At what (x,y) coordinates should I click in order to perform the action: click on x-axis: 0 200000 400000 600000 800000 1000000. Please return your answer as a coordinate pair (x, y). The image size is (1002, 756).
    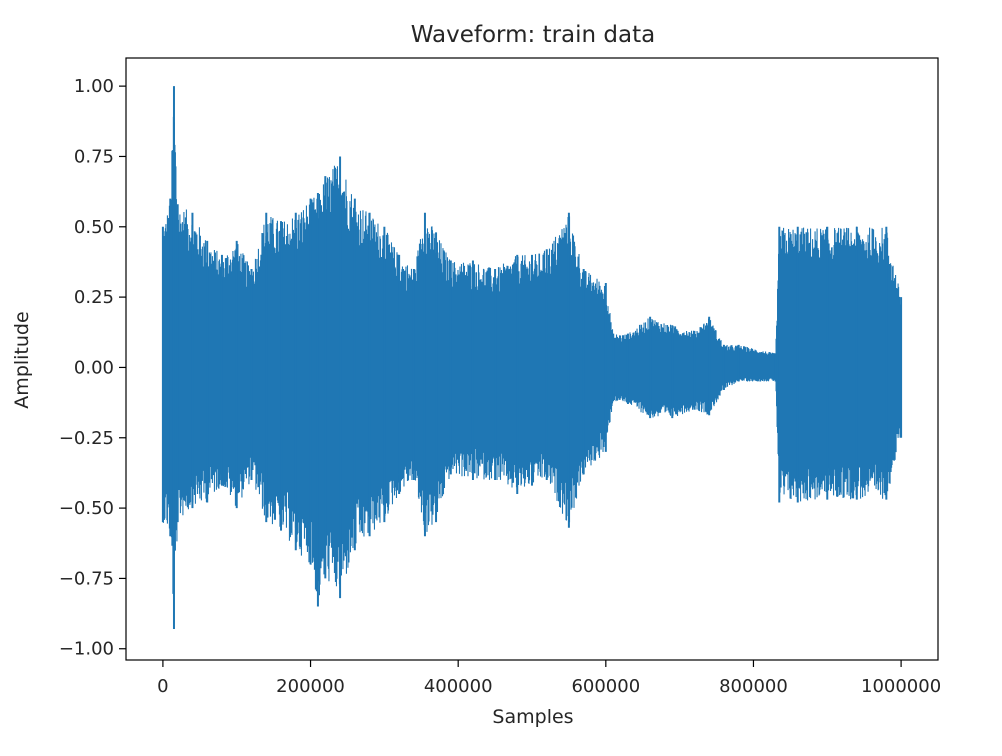
    Looking at the image, I should click on (549, 678).